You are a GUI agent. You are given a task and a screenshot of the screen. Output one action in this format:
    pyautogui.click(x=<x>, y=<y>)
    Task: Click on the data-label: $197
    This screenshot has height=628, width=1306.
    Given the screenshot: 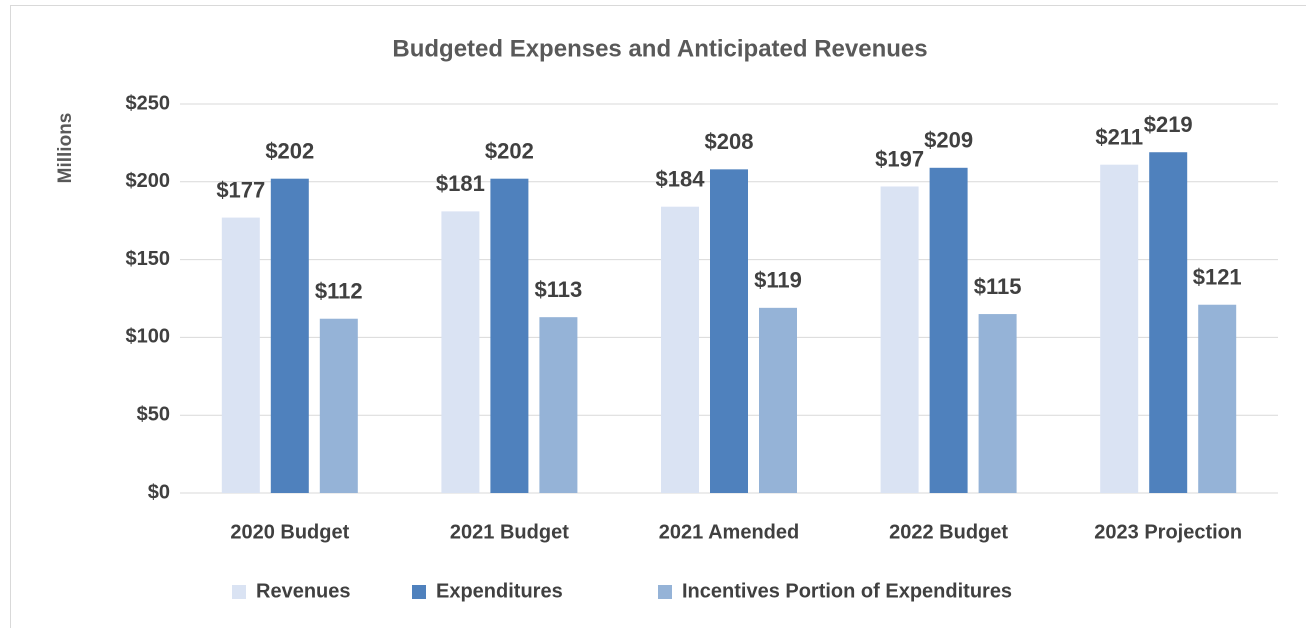 What is the action you would take?
    pyautogui.click(x=899, y=158)
    